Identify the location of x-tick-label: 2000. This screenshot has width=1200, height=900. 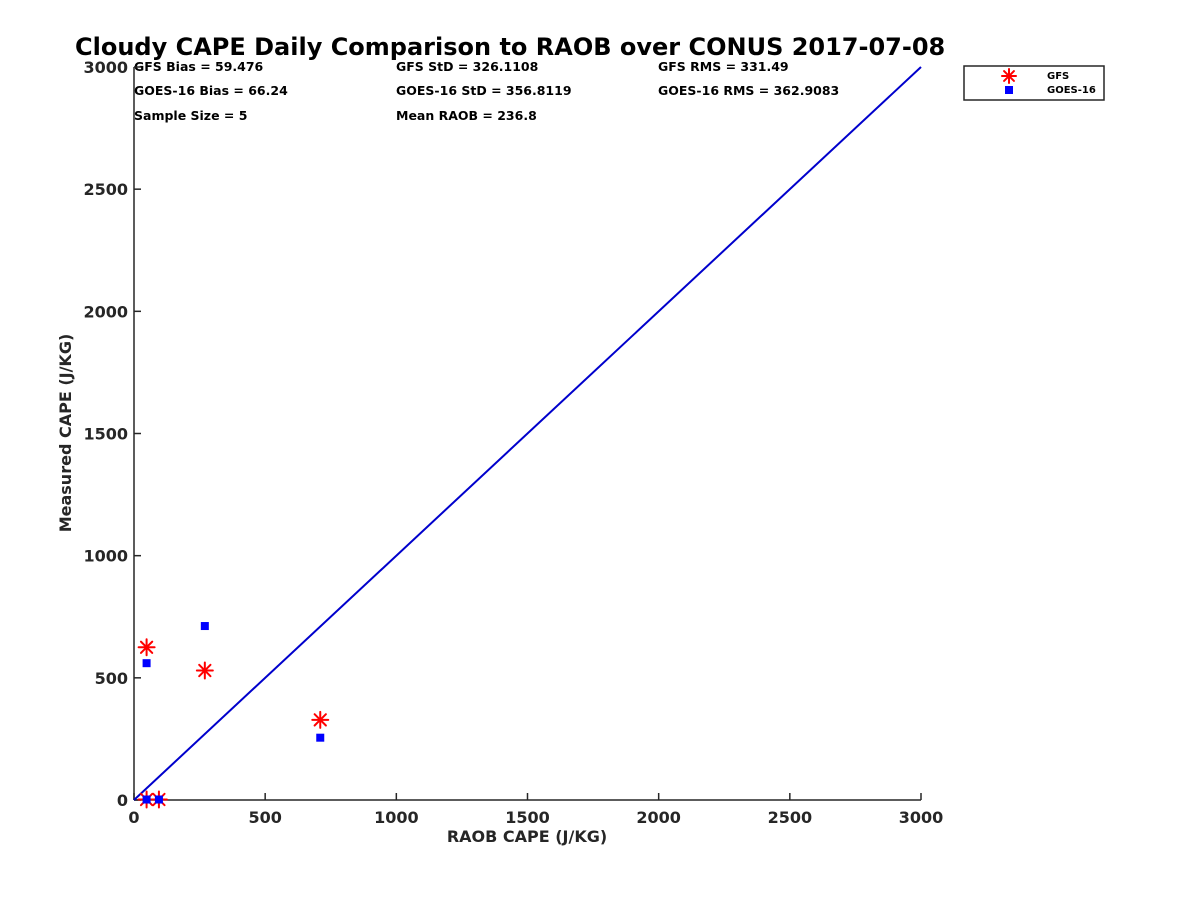
(658, 817).